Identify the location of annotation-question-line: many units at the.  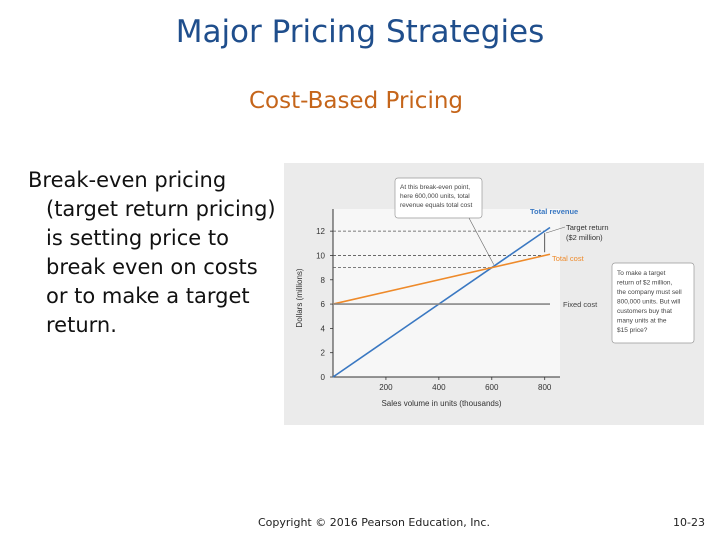
(642, 321).